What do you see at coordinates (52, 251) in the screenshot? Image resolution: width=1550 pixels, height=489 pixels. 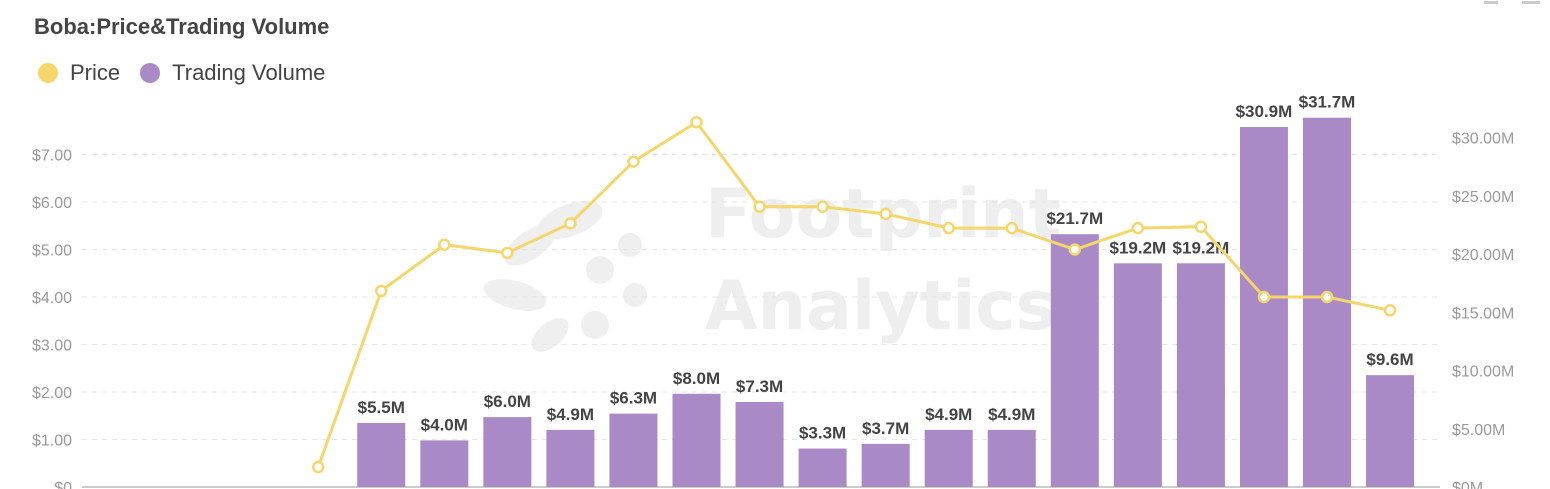 I see `left-tick-label: $5.00` at bounding box center [52, 251].